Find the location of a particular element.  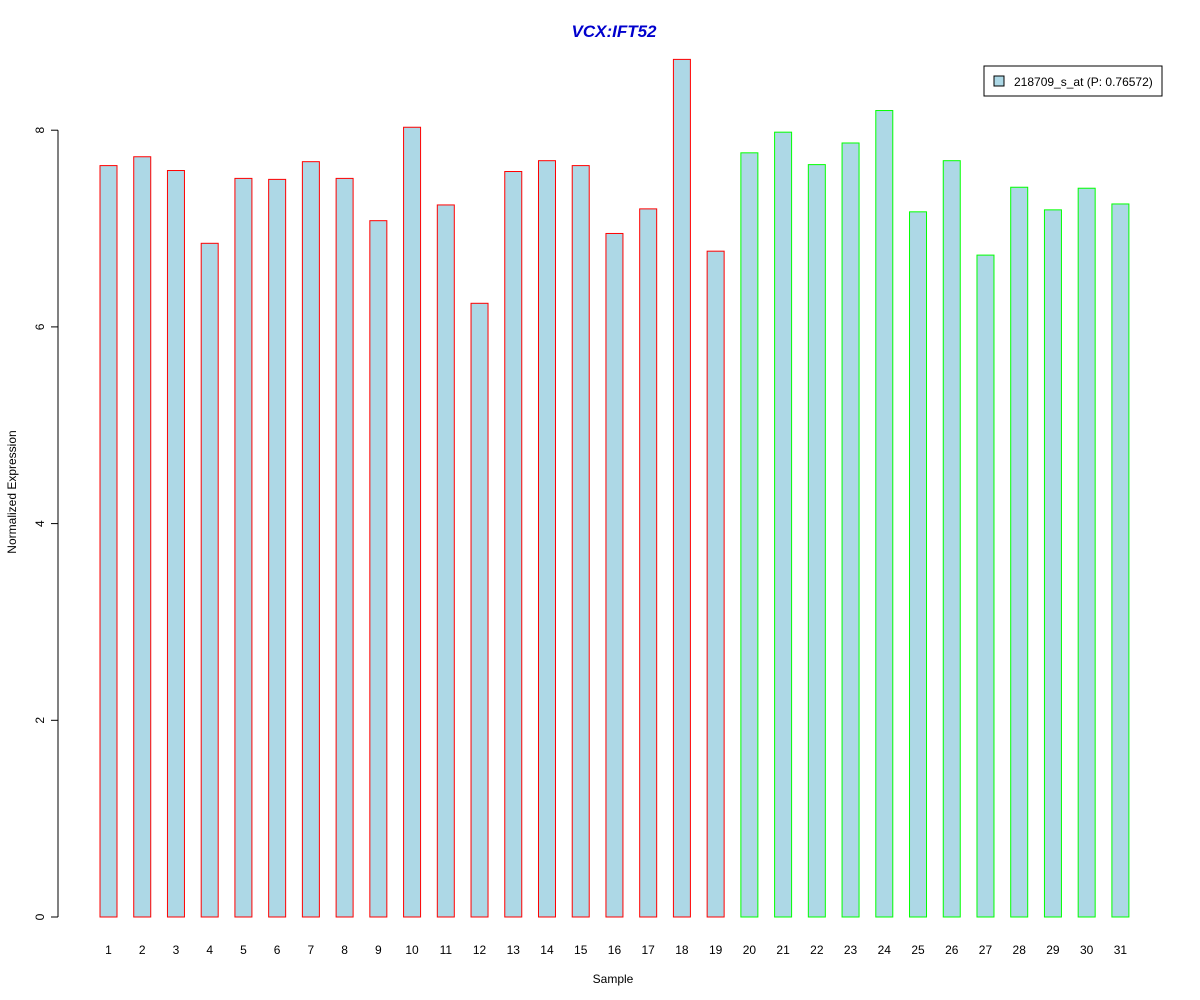

x-tick-label: 14 is located at coordinates (547, 950).